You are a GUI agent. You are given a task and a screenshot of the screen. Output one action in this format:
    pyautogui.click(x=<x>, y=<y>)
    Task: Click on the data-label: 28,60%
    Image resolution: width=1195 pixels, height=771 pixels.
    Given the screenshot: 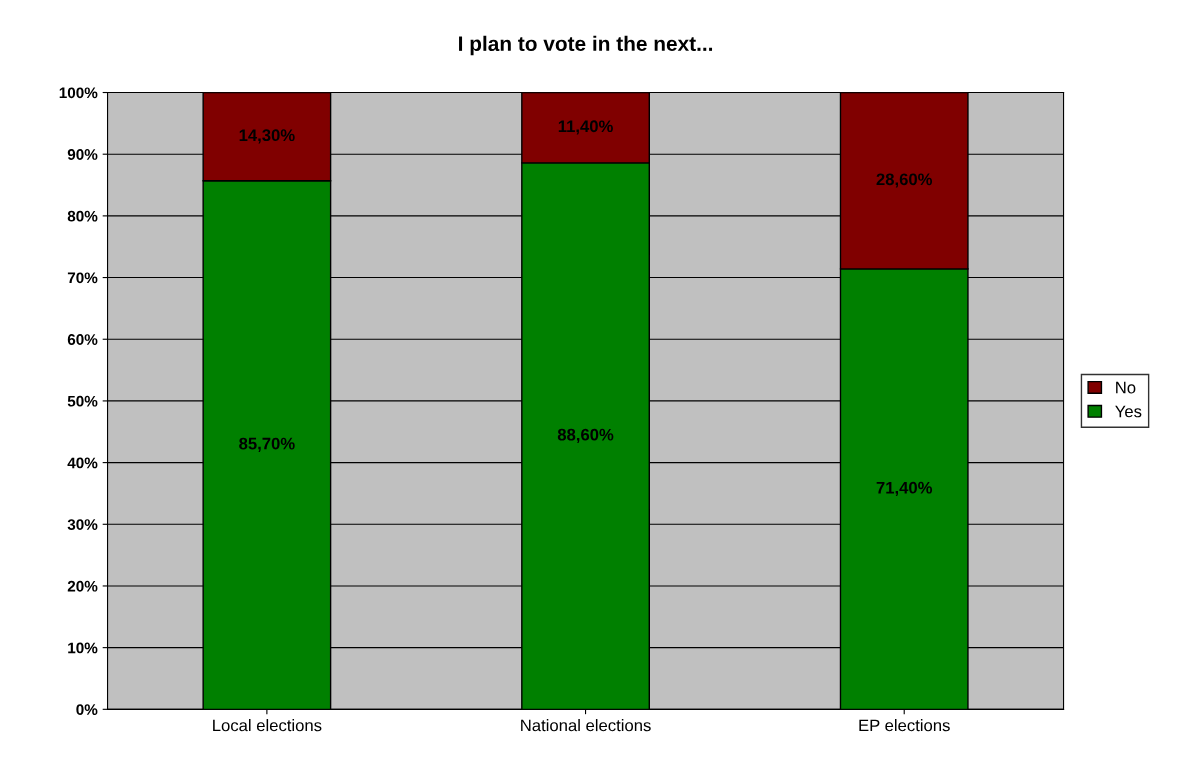 What is the action you would take?
    pyautogui.click(x=904, y=180)
    